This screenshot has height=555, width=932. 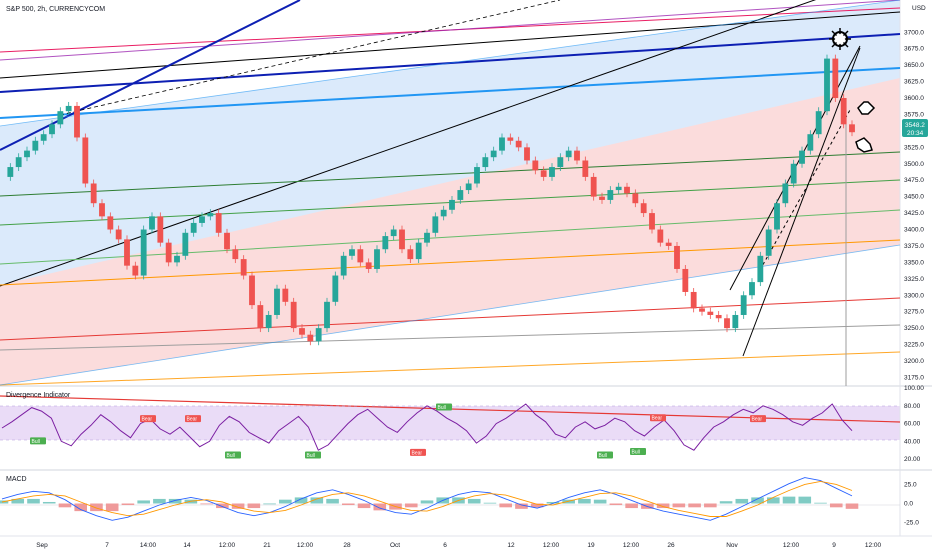 What do you see at coordinates (591, 545) in the screenshot?
I see `time-tick-label: 19` at bounding box center [591, 545].